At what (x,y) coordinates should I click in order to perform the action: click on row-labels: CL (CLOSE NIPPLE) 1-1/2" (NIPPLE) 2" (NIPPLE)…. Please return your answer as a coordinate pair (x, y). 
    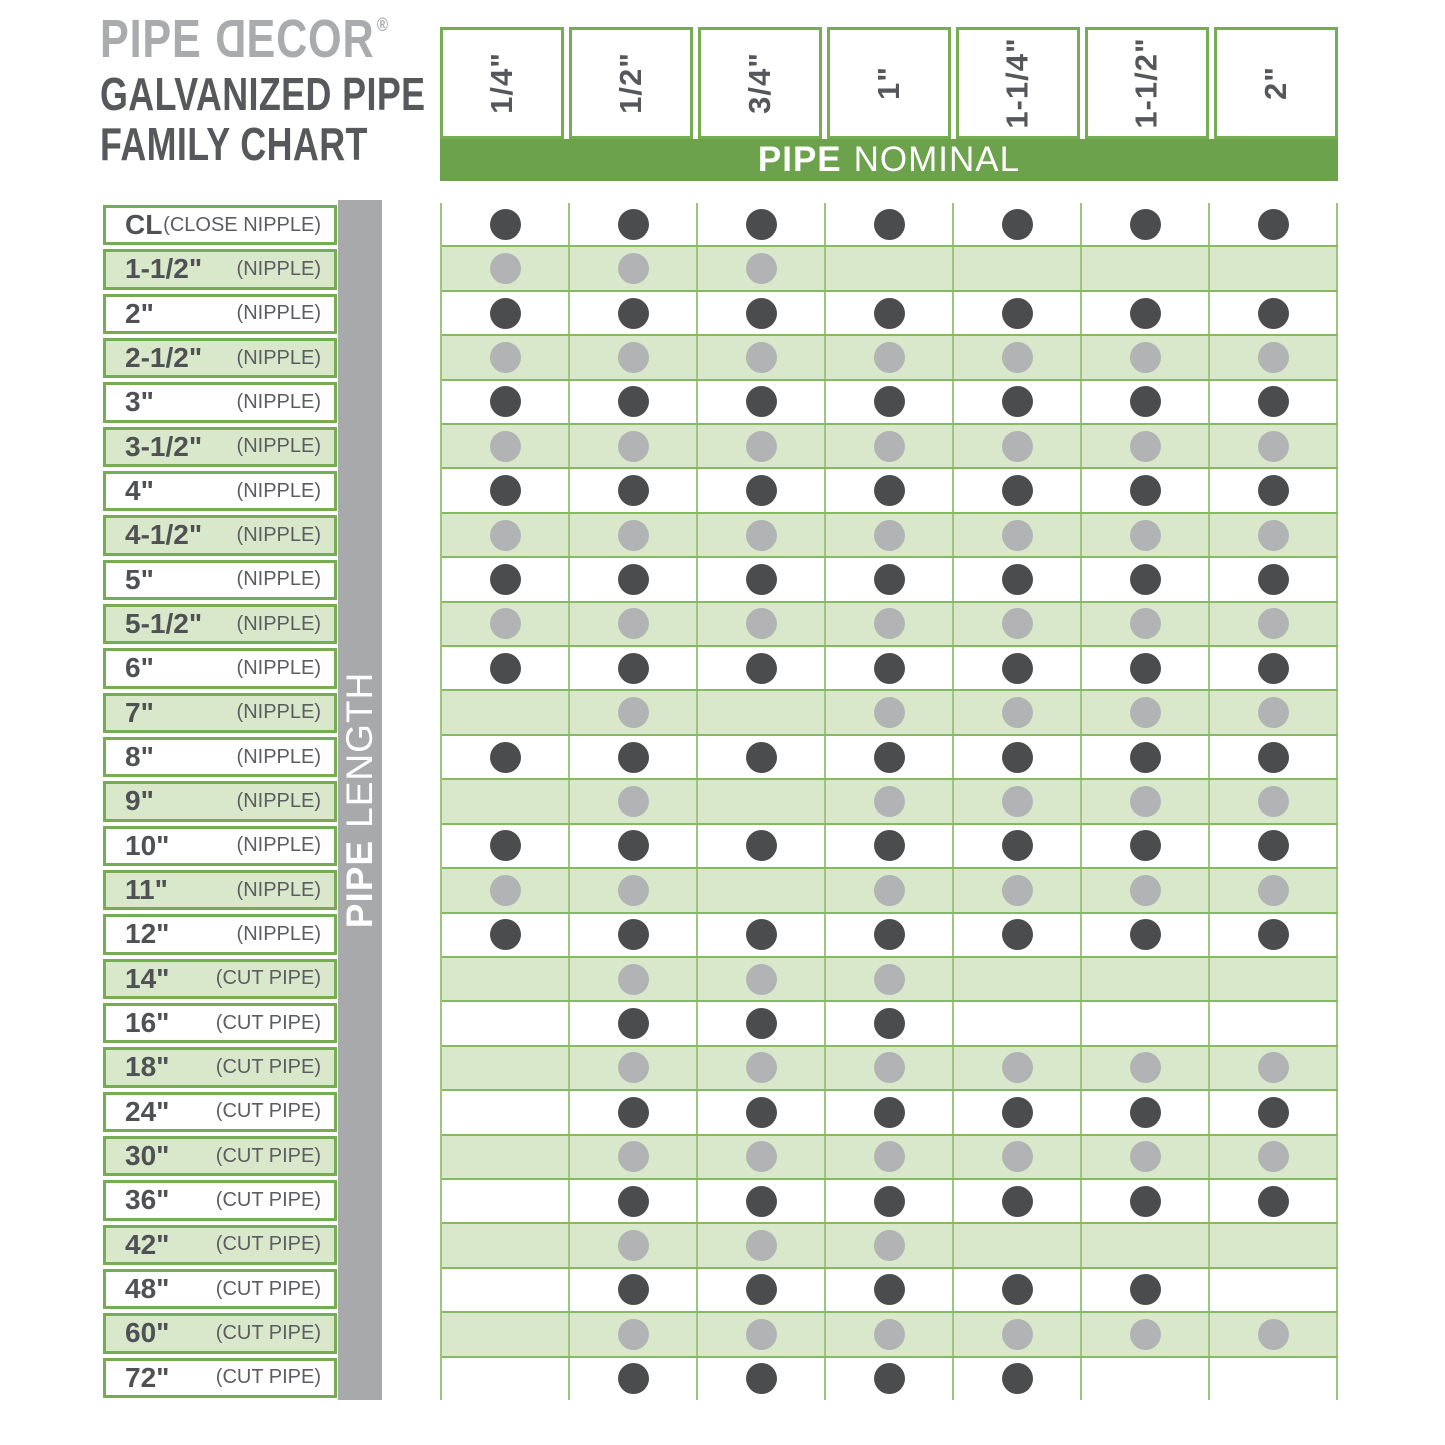
    Looking at the image, I should click on (220, 801).